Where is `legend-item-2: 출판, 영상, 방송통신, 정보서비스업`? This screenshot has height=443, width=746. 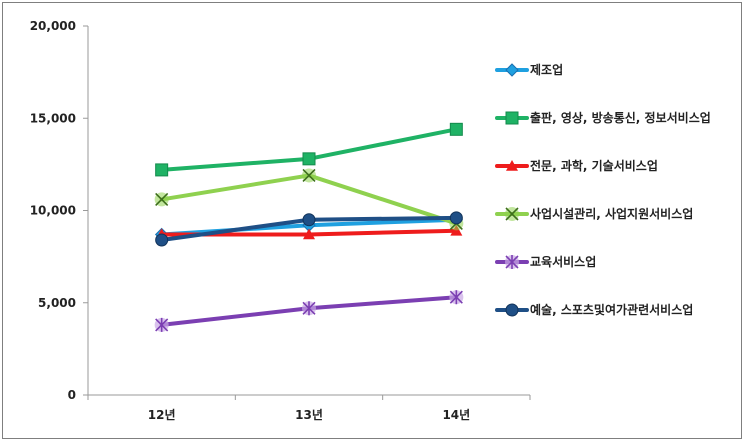 legend-item-2: 출판, 영상, 방송통신, 정보서비스업 is located at coordinates (603, 117).